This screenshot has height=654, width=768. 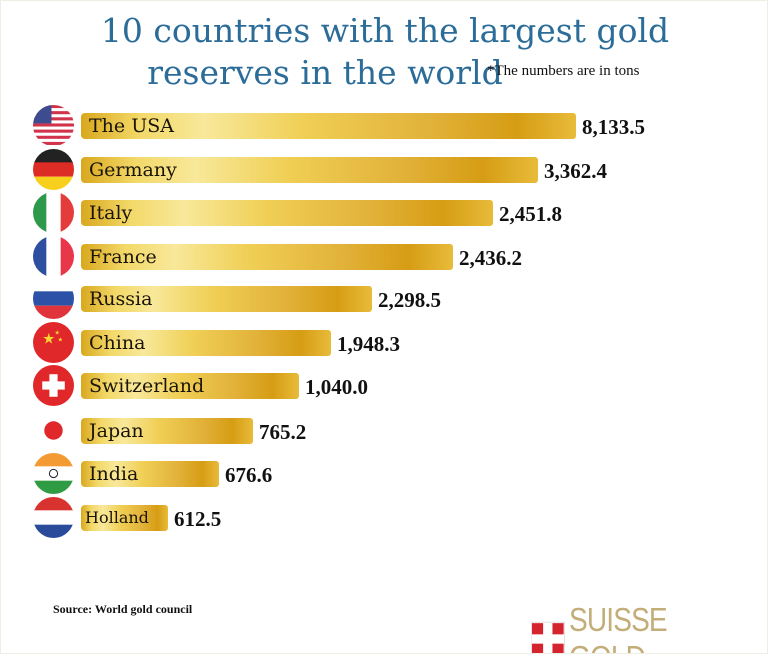 What do you see at coordinates (575, 171) in the screenshot?
I see `value-label: 3,362.4` at bounding box center [575, 171].